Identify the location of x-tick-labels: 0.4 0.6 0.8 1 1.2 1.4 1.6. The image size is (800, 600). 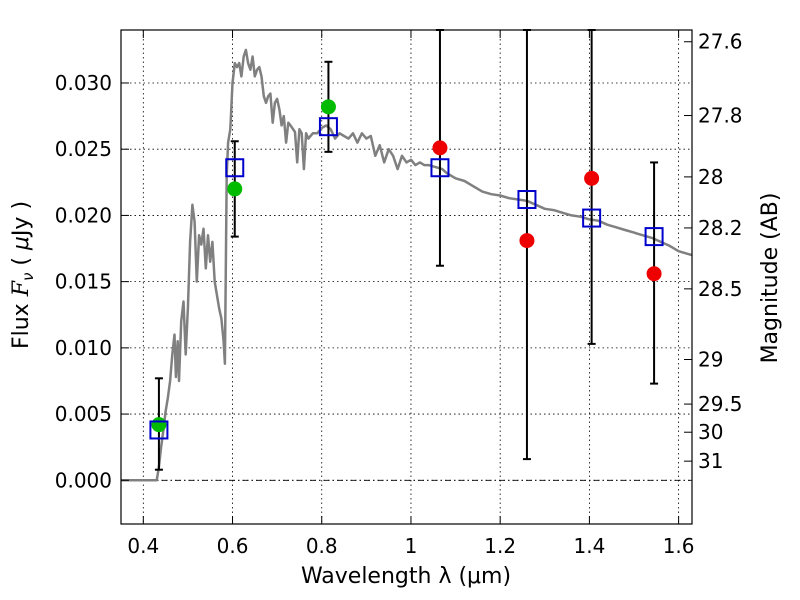
(410, 546).